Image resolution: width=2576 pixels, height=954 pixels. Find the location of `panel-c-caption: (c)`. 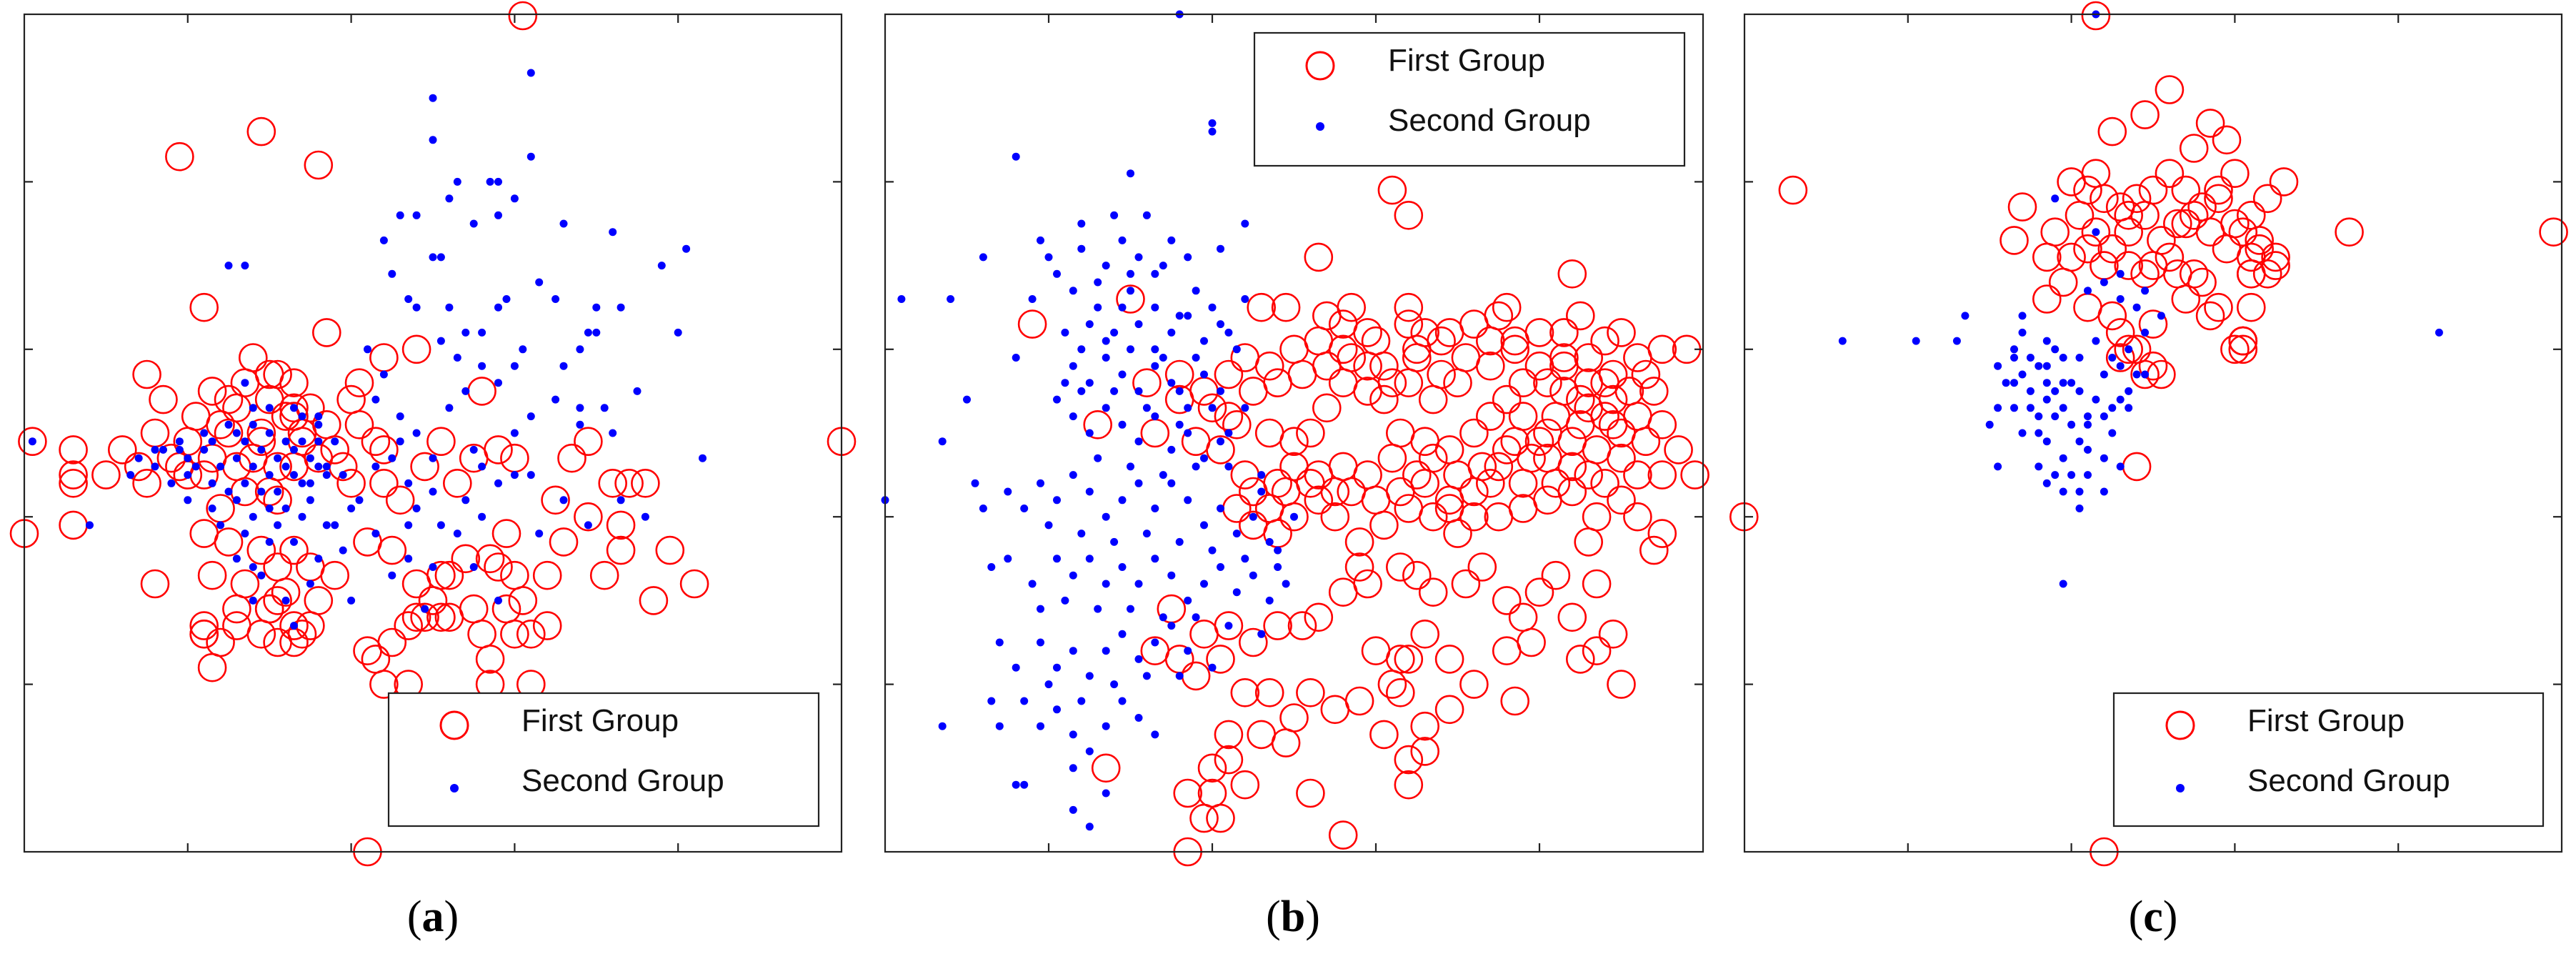

panel-c-caption: (c) is located at coordinates (2153, 917).